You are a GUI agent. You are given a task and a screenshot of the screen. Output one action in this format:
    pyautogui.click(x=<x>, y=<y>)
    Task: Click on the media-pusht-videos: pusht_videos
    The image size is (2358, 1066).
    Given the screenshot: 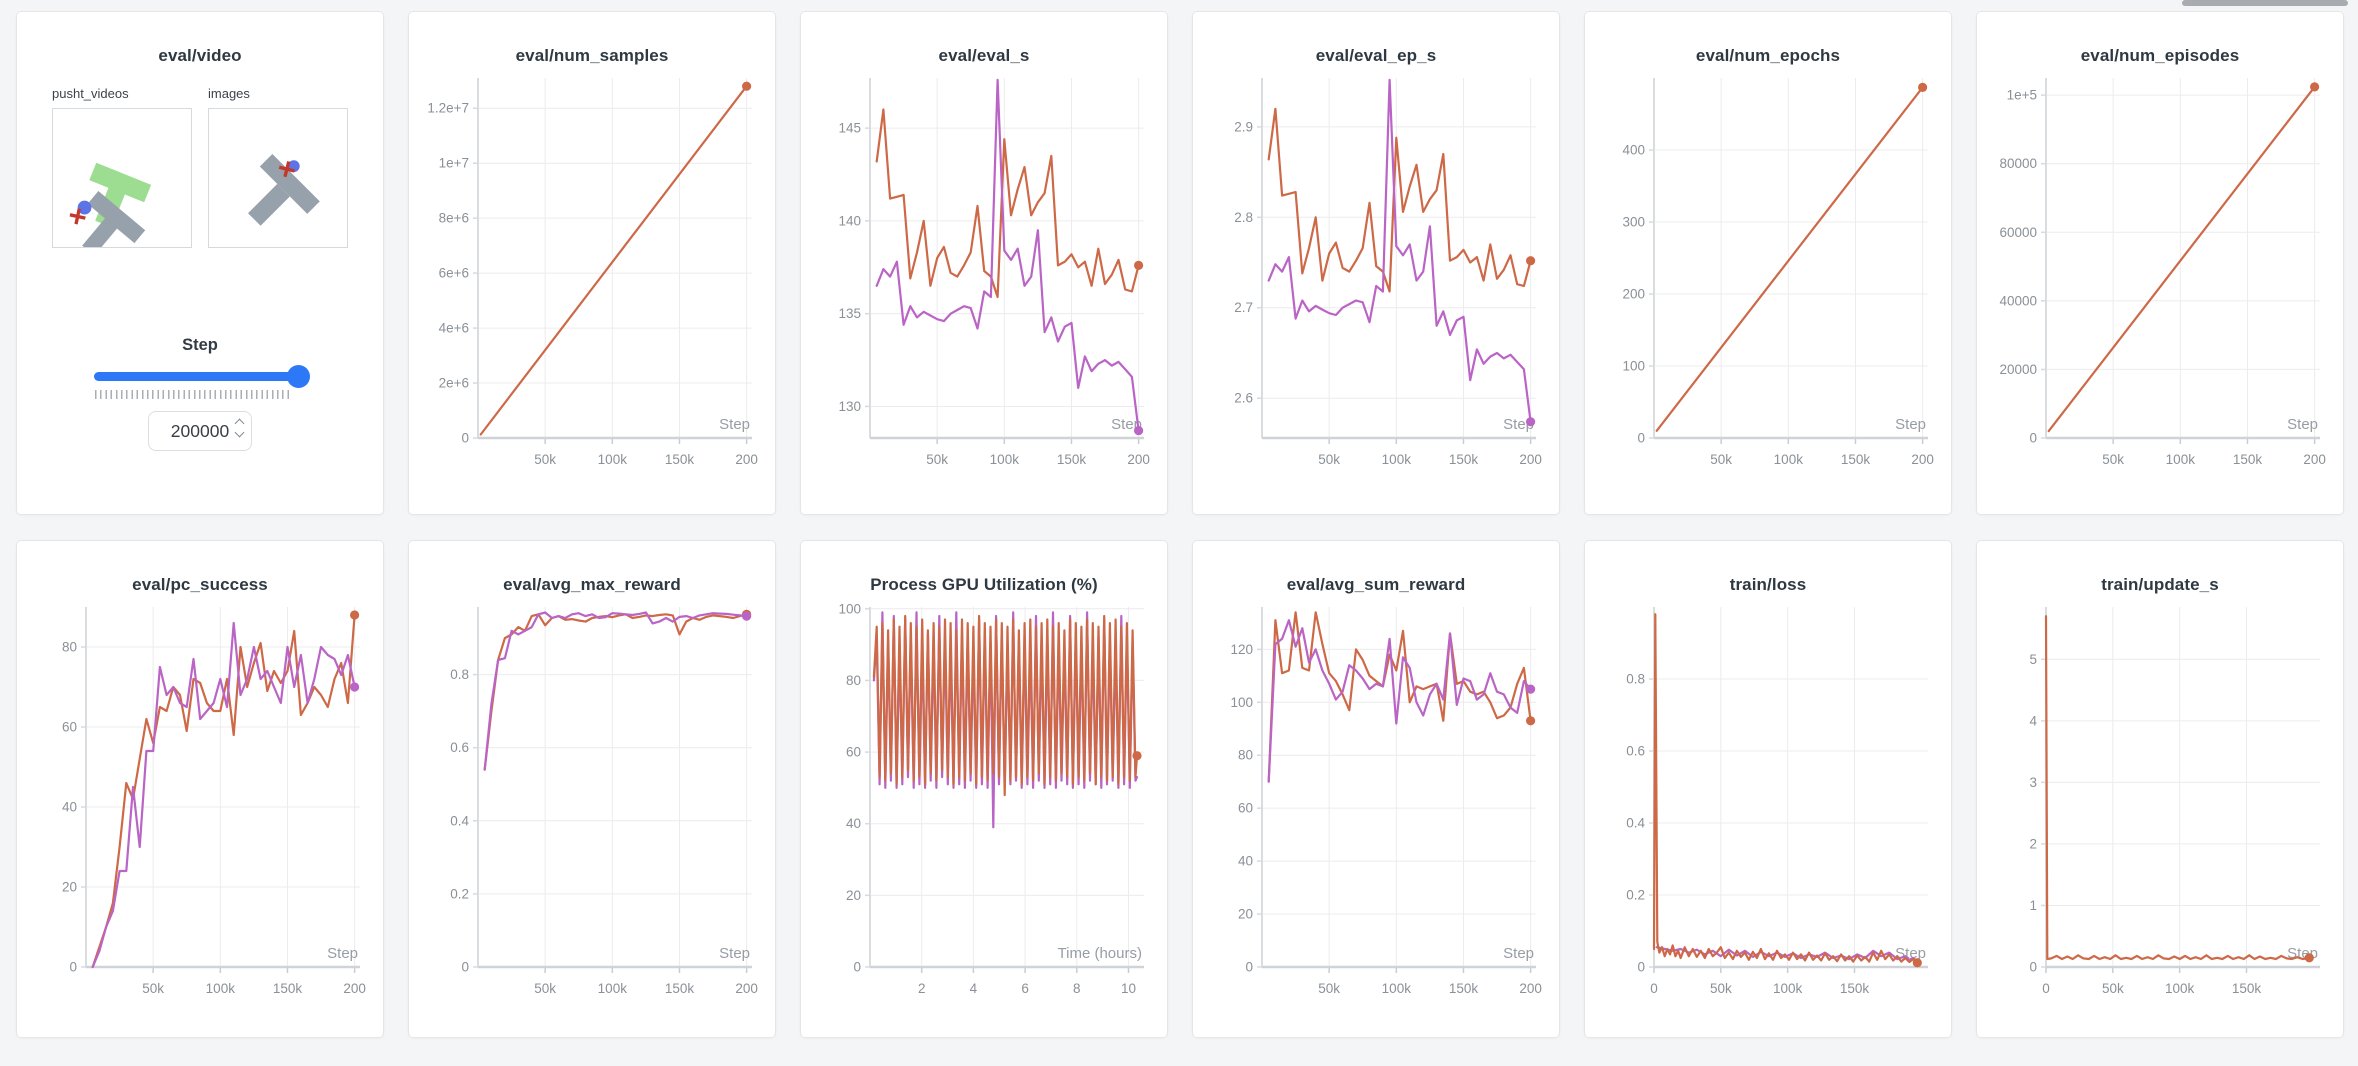 What is the action you would take?
    pyautogui.click(x=122, y=171)
    